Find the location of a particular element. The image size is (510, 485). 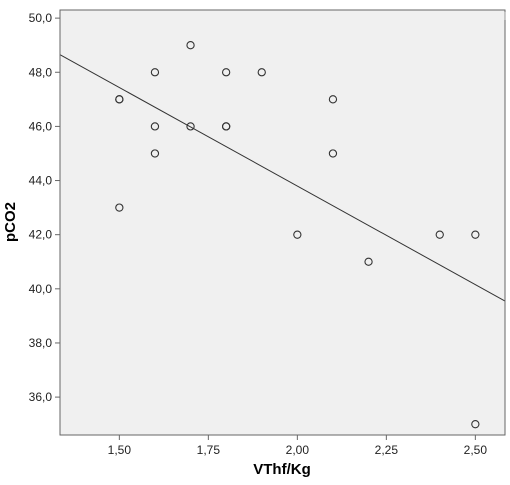

x-tick-label: 2,00 is located at coordinates (298, 450).